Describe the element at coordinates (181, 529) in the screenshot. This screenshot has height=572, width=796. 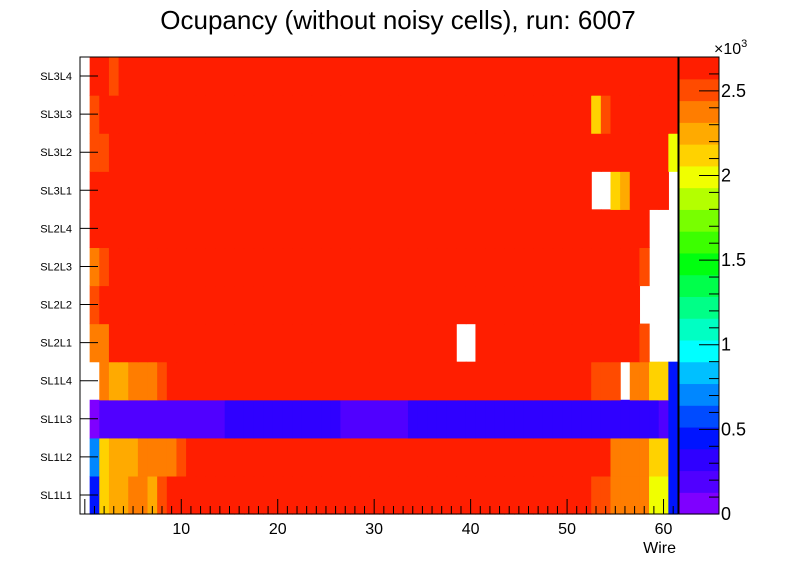
I see `x-tick-label: 10` at that location.